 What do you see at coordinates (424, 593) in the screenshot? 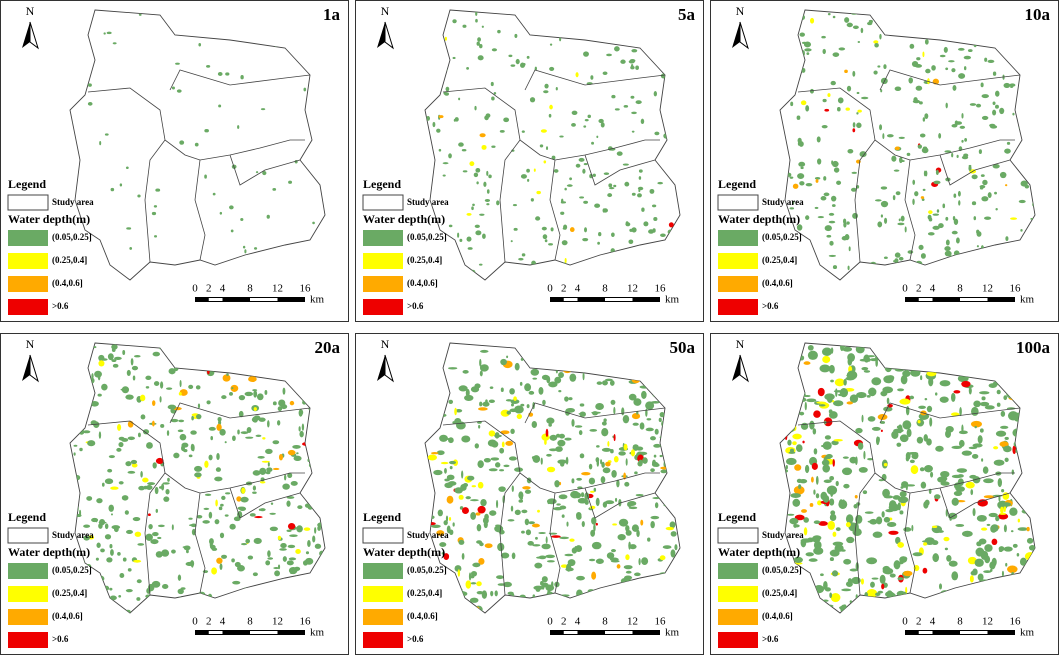
I see `depth-label: (0.25,0.4]` at bounding box center [424, 593].